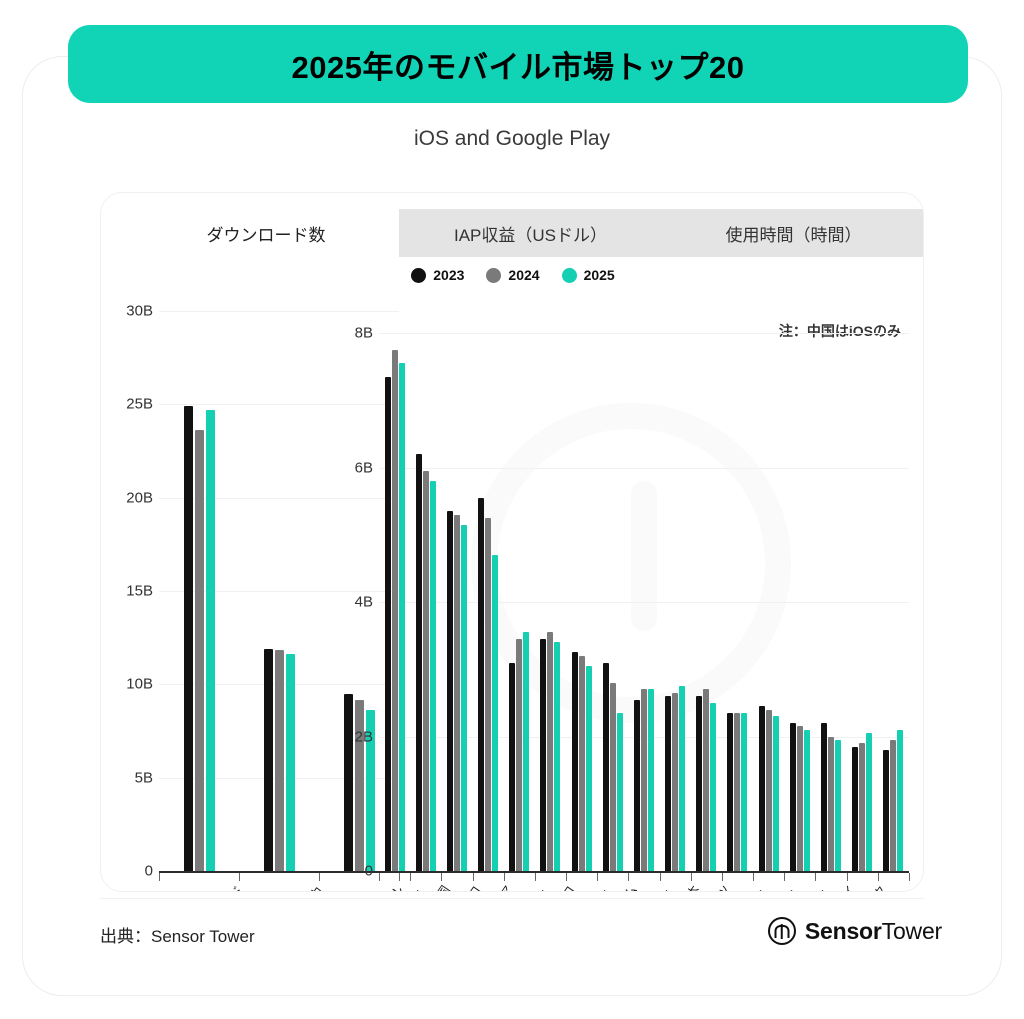 This screenshot has height=1019, width=1024. I want to click on legend-item-2024: 2024, so click(513, 275).